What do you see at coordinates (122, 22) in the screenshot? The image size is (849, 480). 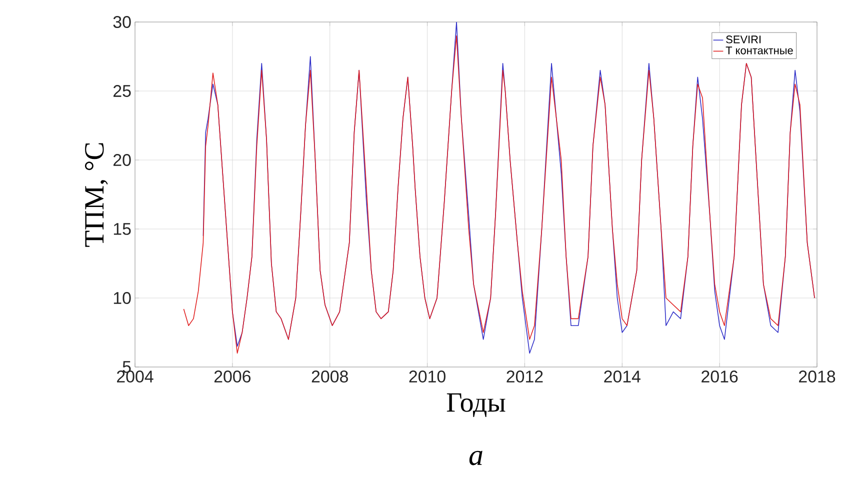 I see `y-tick-label: 30` at bounding box center [122, 22].